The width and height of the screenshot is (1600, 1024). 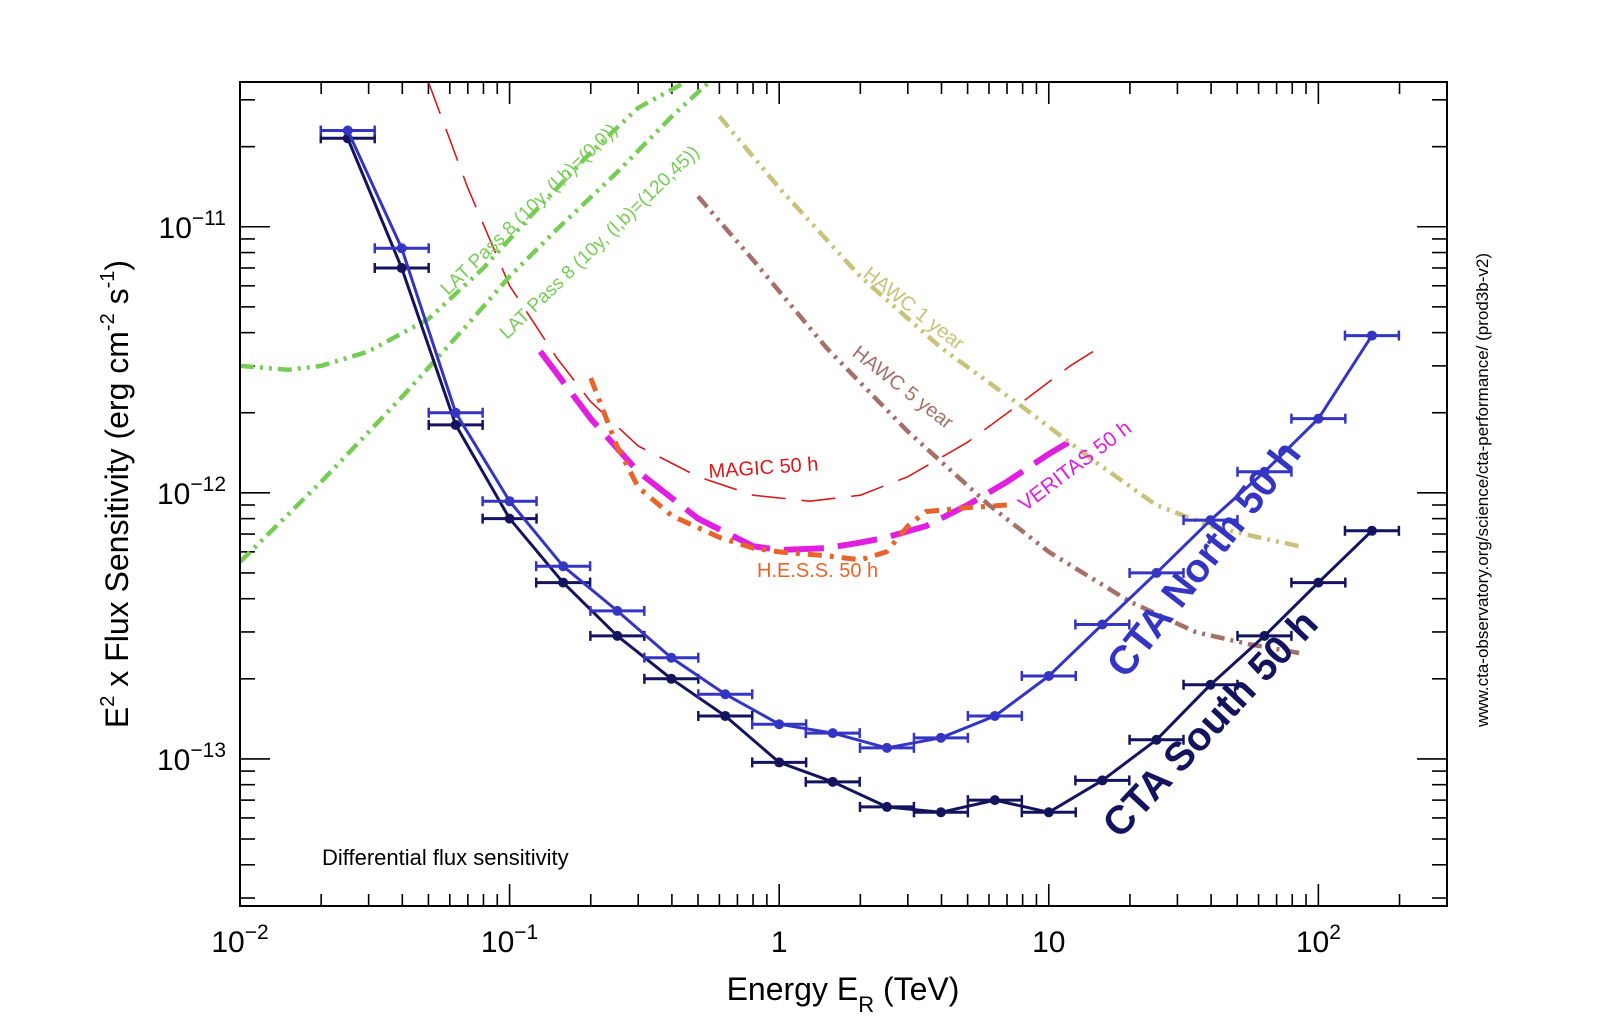 I want to click on x-tick-label: 10, so click(x=1048, y=942).